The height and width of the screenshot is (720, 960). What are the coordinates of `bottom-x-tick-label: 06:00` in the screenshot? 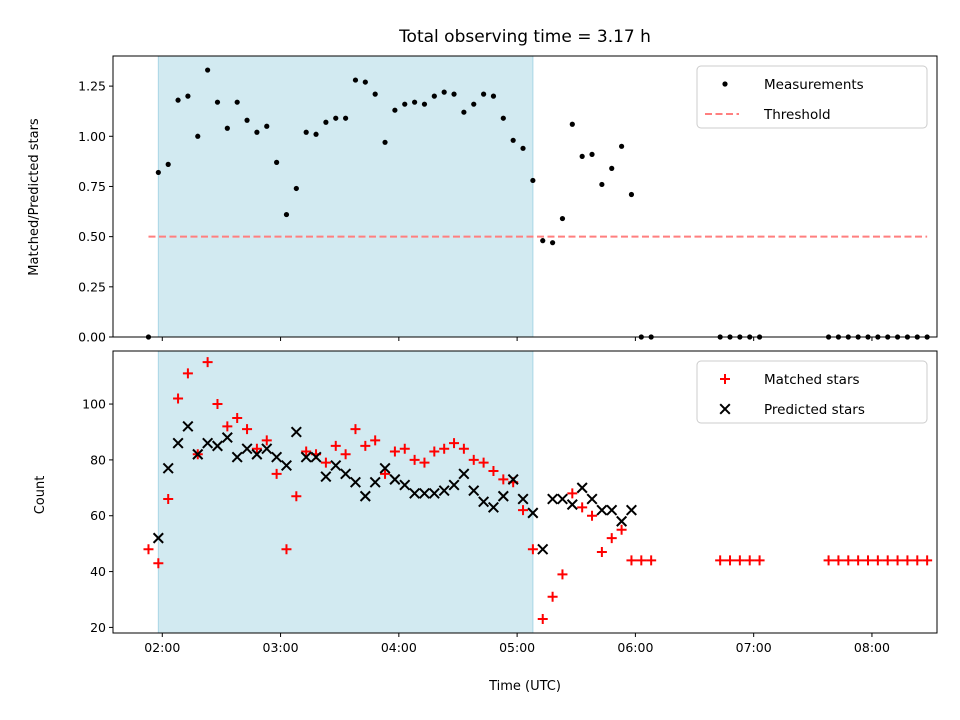 It's located at (635, 647).